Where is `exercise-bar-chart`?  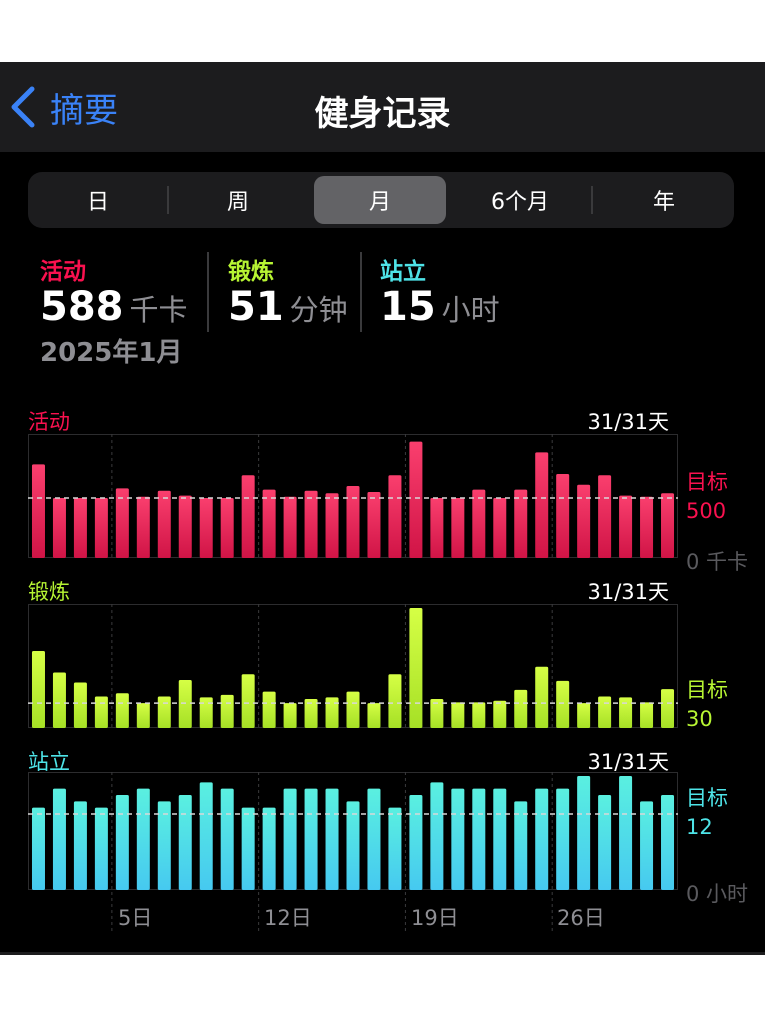 exercise-bar-chart is located at coordinates (353, 666).